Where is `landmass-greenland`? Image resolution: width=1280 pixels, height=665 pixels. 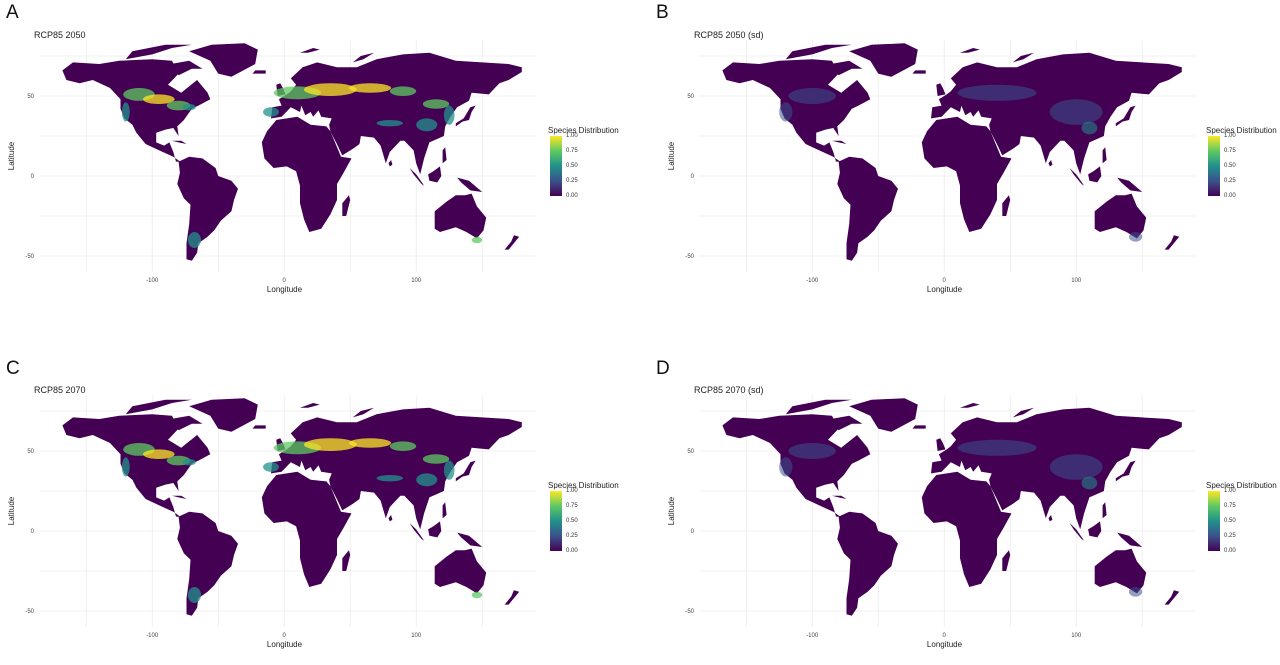
landmass-greenland is located at coordinates (223, 415).